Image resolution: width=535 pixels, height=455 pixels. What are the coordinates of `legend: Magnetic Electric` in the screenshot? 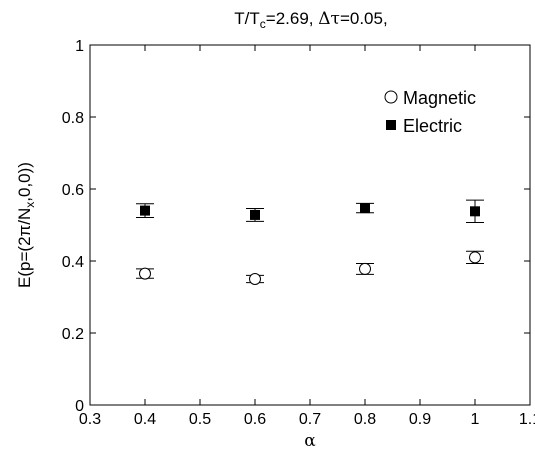 It's located at (430, 112).